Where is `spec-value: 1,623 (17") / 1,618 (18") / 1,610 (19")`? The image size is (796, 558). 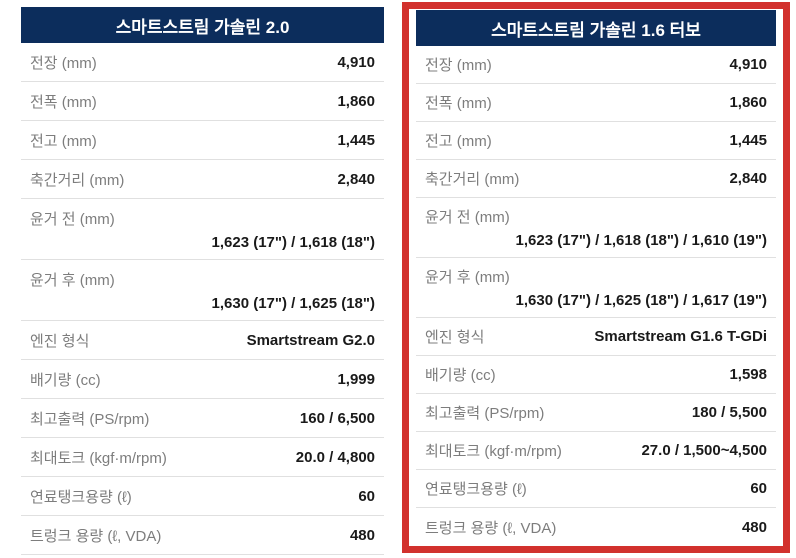
spec-value: 1,623 (17") / 1,618 (18") / 1,610 (19") is located at coordinates (641, 240).